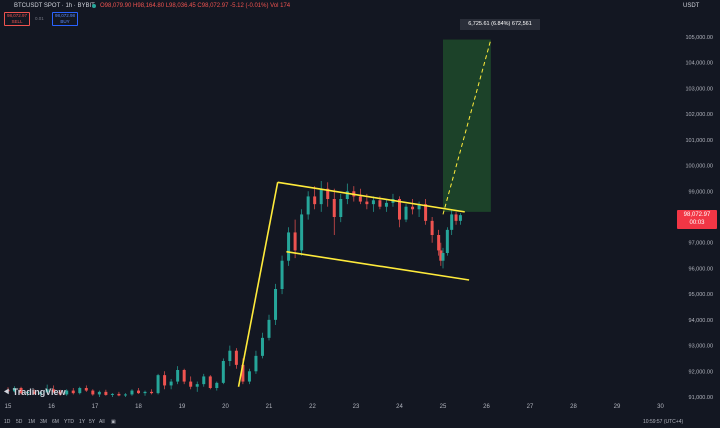  I want to click on calendar-icon: ▣, so click(113, 422).